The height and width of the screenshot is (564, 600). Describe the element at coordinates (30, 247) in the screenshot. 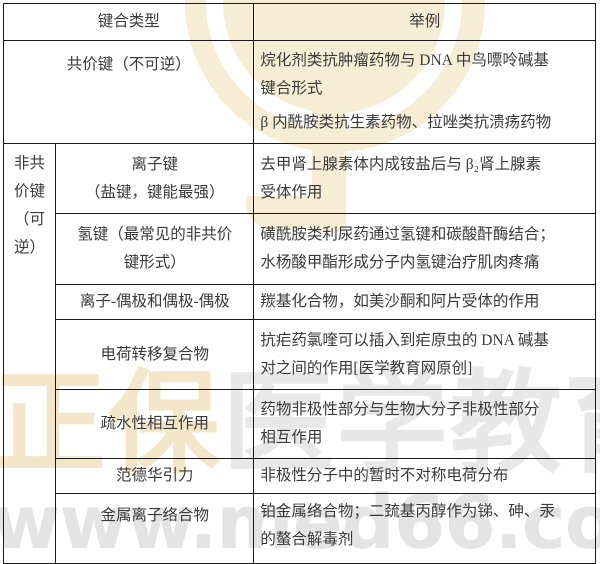

I see `group-label-line: 逆）` at that location.